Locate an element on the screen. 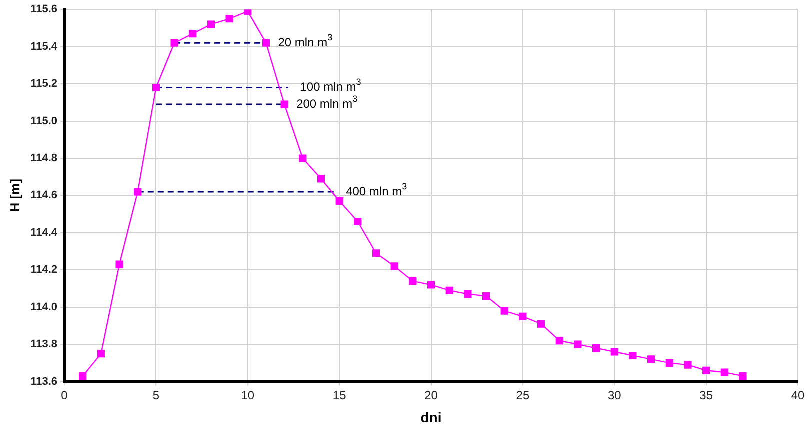 Image resolution: width=808 pixels, height=433 pixels. y-tick-label: 115.4 is located at coordinates (44, 46).